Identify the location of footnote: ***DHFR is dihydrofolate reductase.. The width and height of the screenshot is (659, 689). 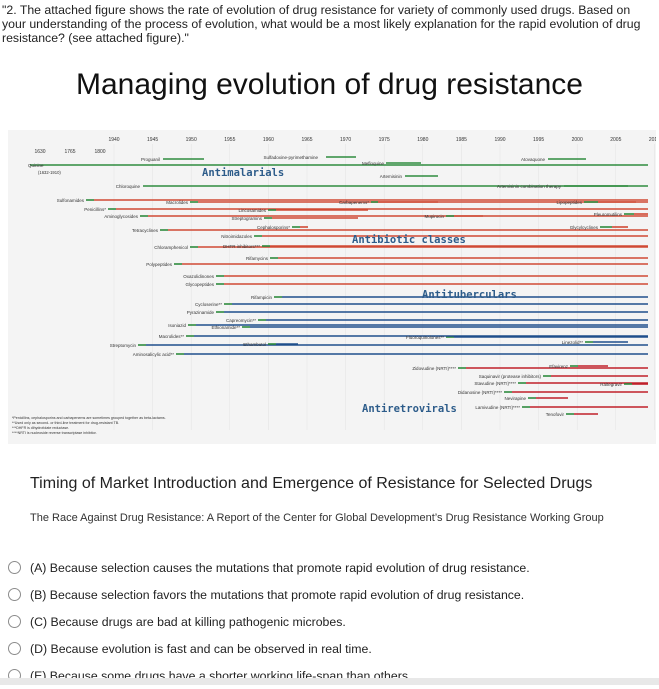
(40, 428).